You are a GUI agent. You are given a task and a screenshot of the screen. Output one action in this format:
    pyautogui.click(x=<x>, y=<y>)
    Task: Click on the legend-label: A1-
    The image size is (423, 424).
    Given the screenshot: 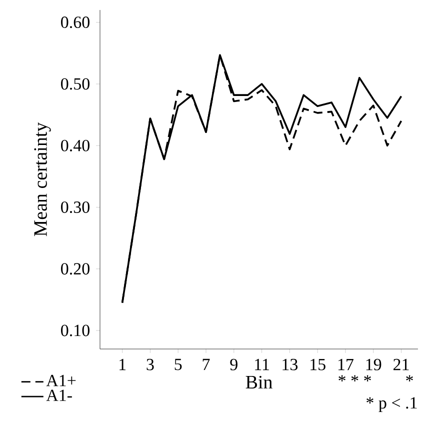 What is the action you would take?
    pyautogui.click(x=59, y=395)
    